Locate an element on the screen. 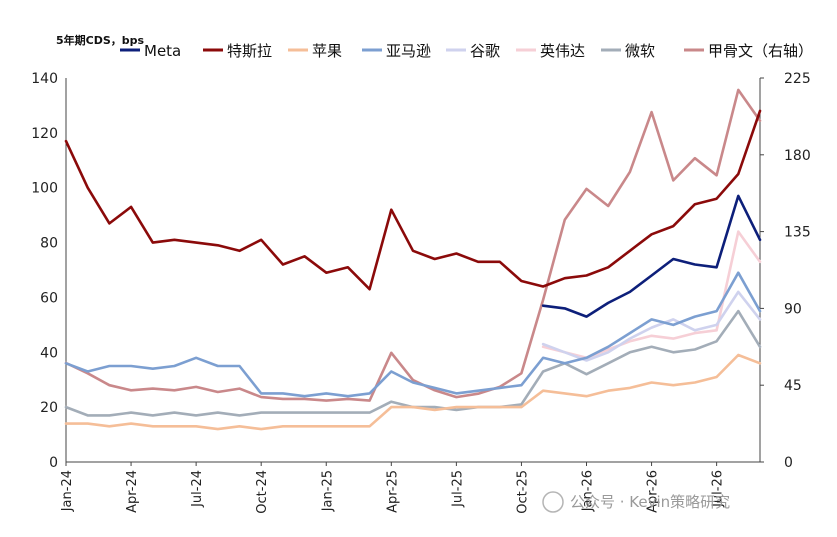  x-tick-label: Apr-26 is located at coordinates (653, 491).